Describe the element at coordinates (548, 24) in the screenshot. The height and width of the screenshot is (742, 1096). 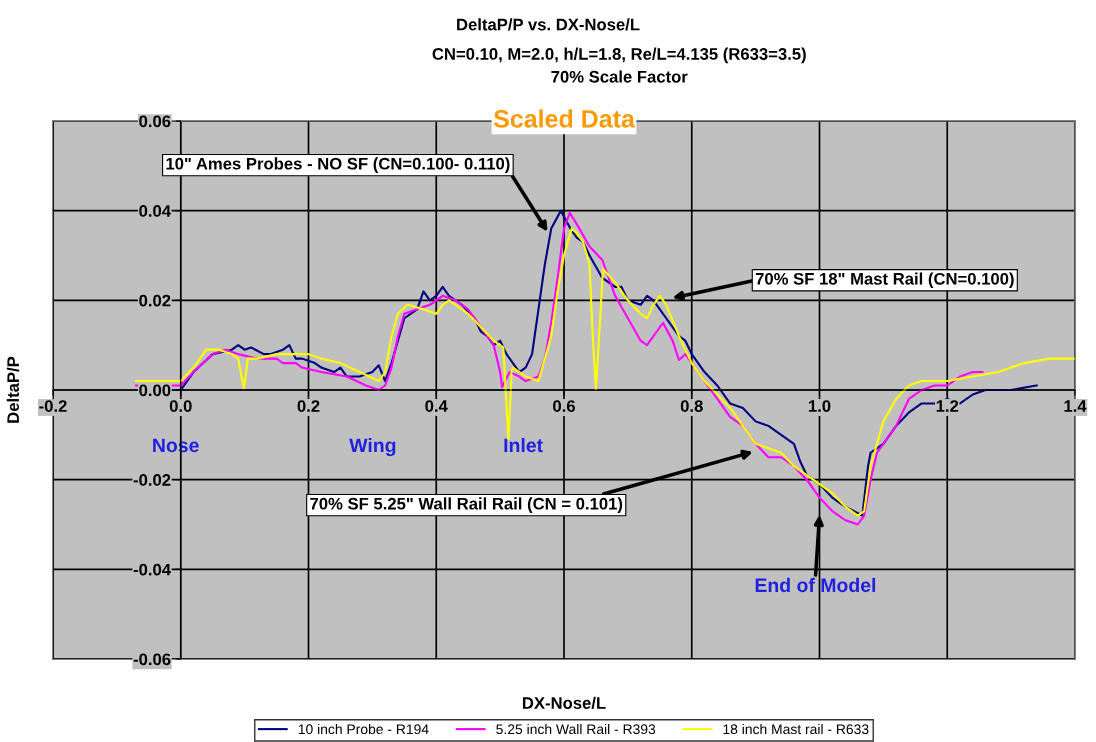
I see `chart-title: DeltaP/P vs. DX-Nose/L` at that location.